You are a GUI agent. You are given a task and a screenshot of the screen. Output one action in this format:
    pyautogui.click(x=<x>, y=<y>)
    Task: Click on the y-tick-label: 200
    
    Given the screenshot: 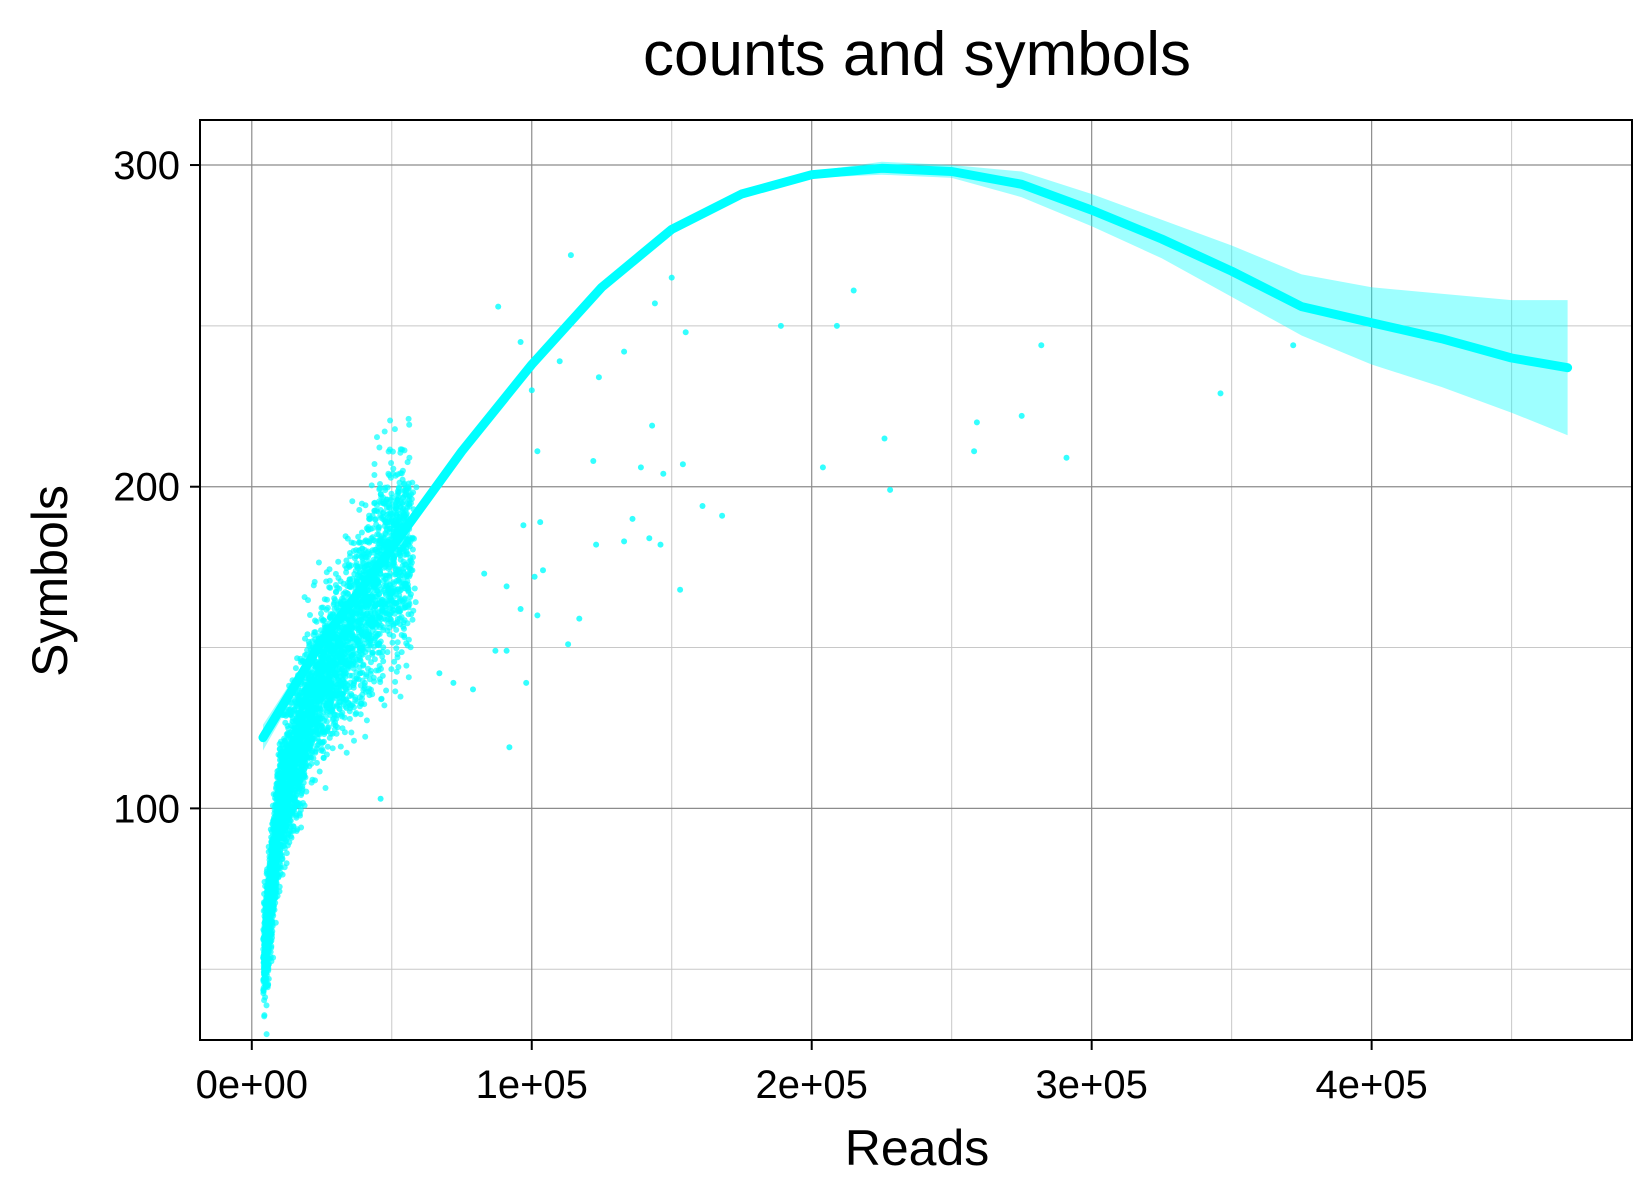 What is the action you would take?
    pyautogui.click(x=146, y=488)
    